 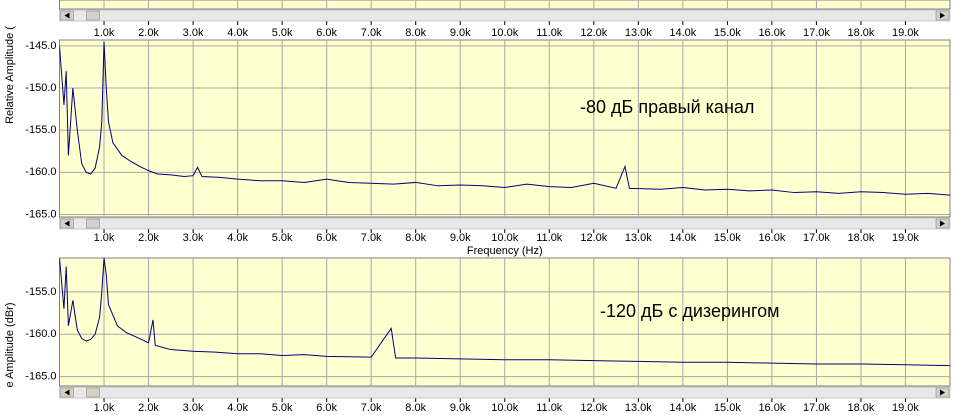 I want to click on x-axis-label: Frequency (Hz), so click(x=505, y=251).